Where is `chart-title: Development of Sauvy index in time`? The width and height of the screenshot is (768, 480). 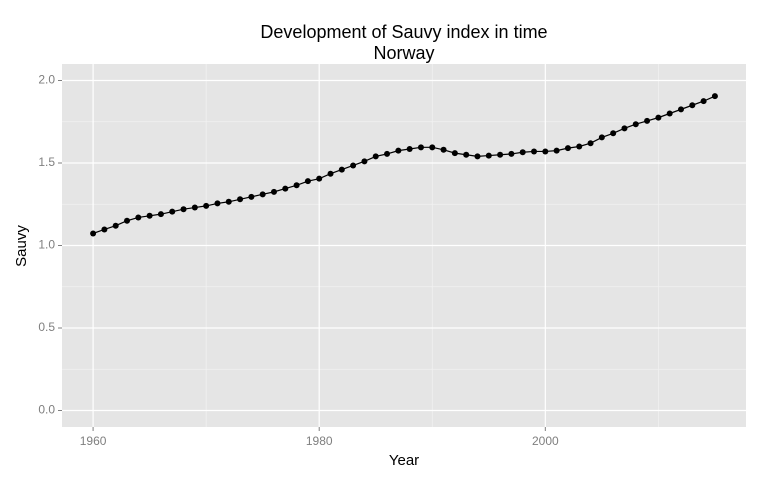
chart-title: Development of Sauvy index in time is located at coordinates (403, 32).